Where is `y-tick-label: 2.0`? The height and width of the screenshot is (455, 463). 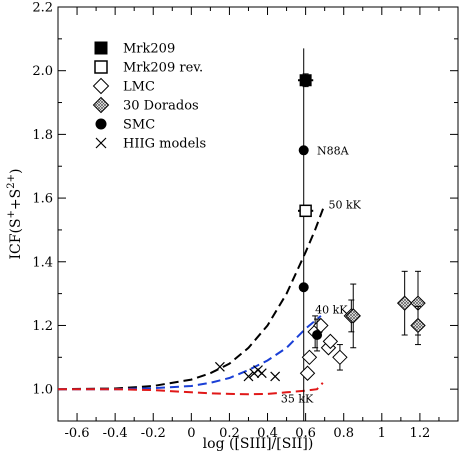
y-tick-label: 2.0 is located at coordinates (42, 71).